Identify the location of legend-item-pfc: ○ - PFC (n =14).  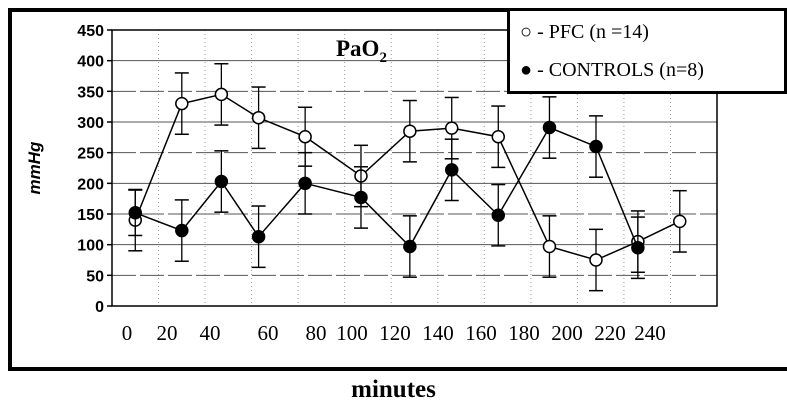
(584, 32).